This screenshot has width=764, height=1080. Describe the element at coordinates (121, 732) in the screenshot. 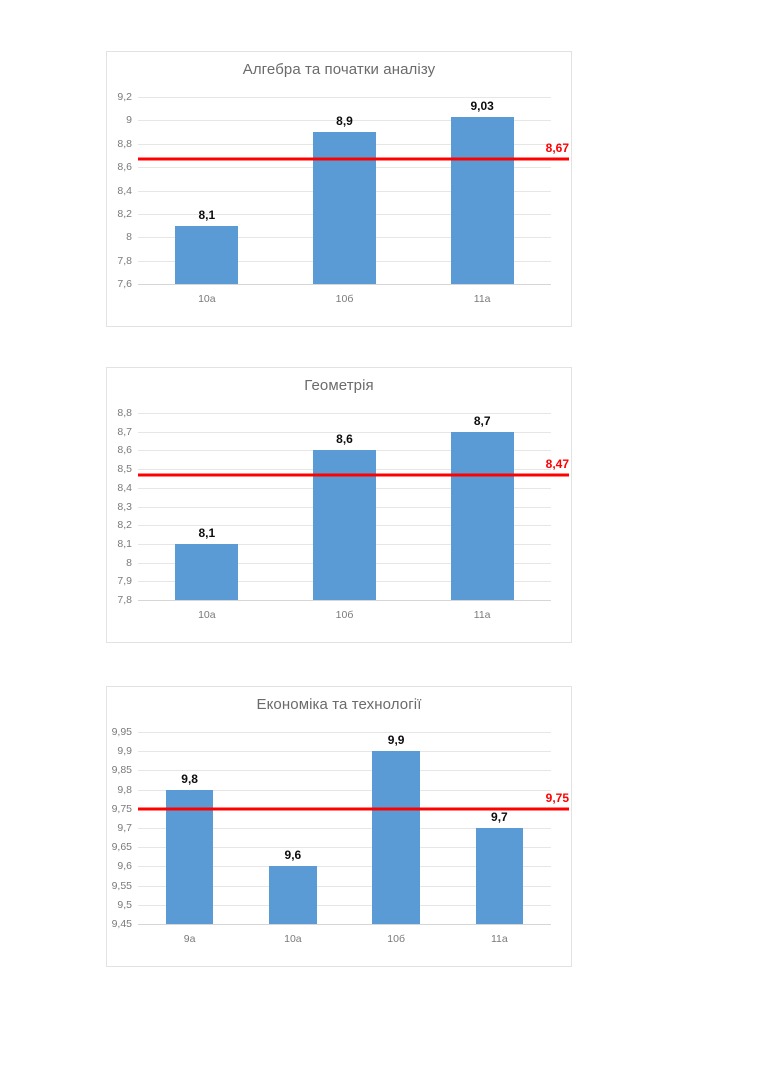

I see `y-axis-tick-label: 9,95` at that location.